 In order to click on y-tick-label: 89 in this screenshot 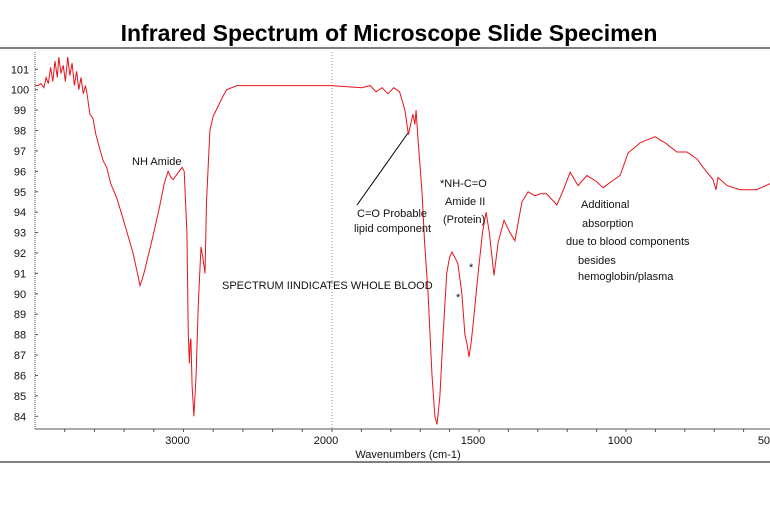, I will do `click(20, 315)`.